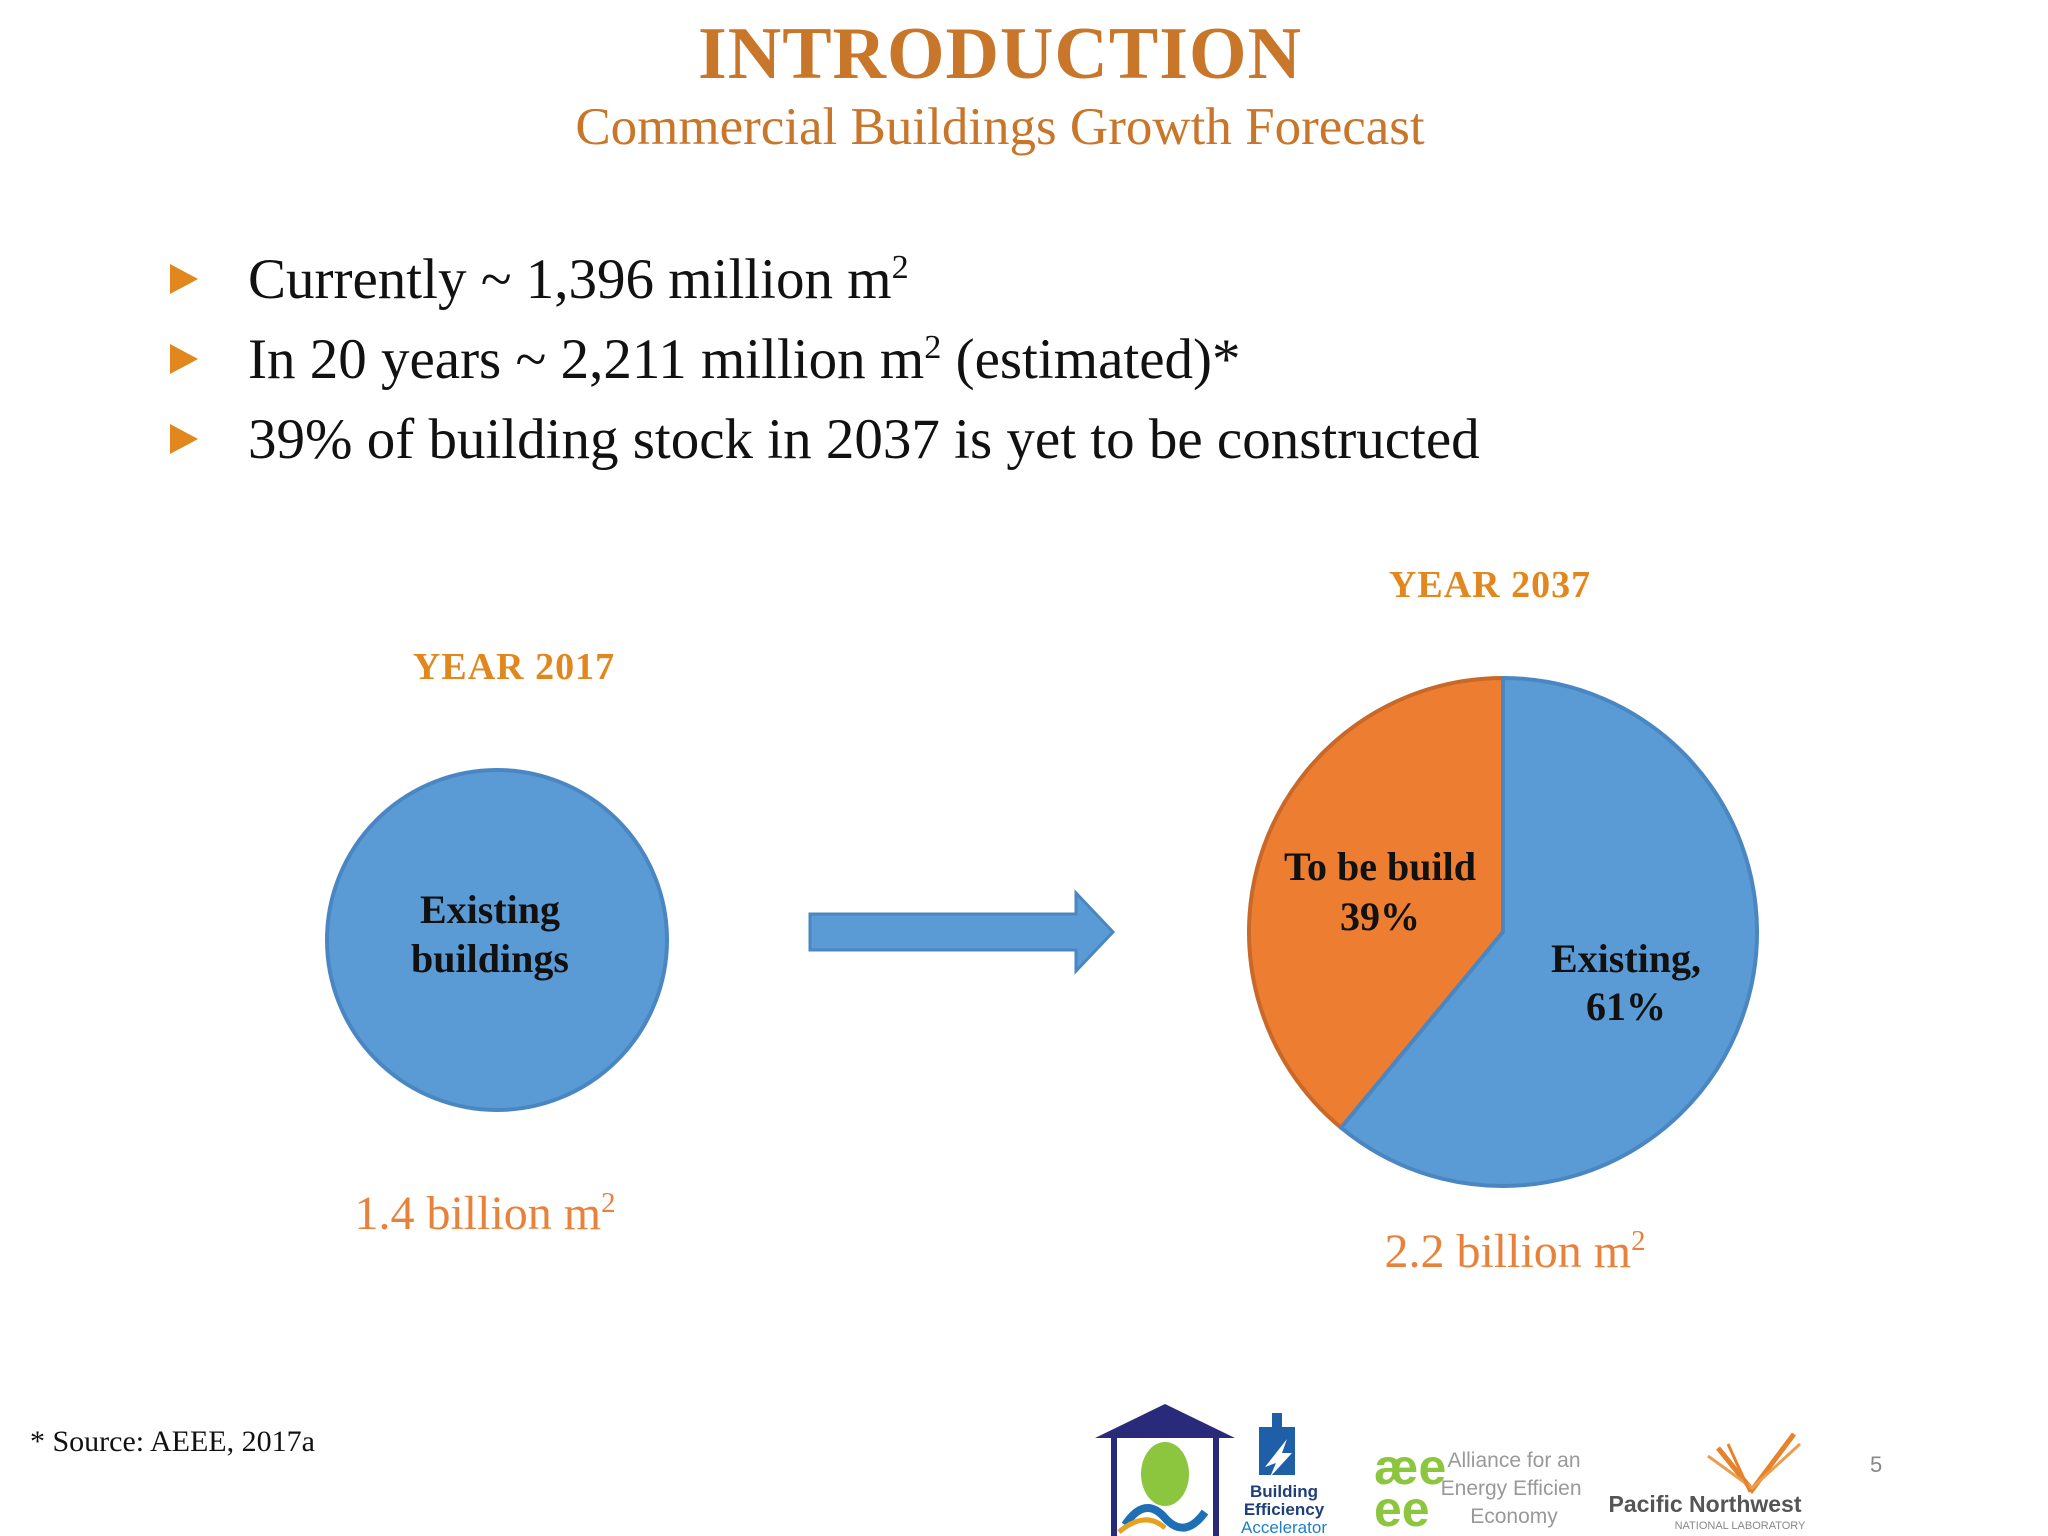 The height and width of the screenshot is (1536, 2048). I want to click on pie-chart-2017, so click(497, 940).